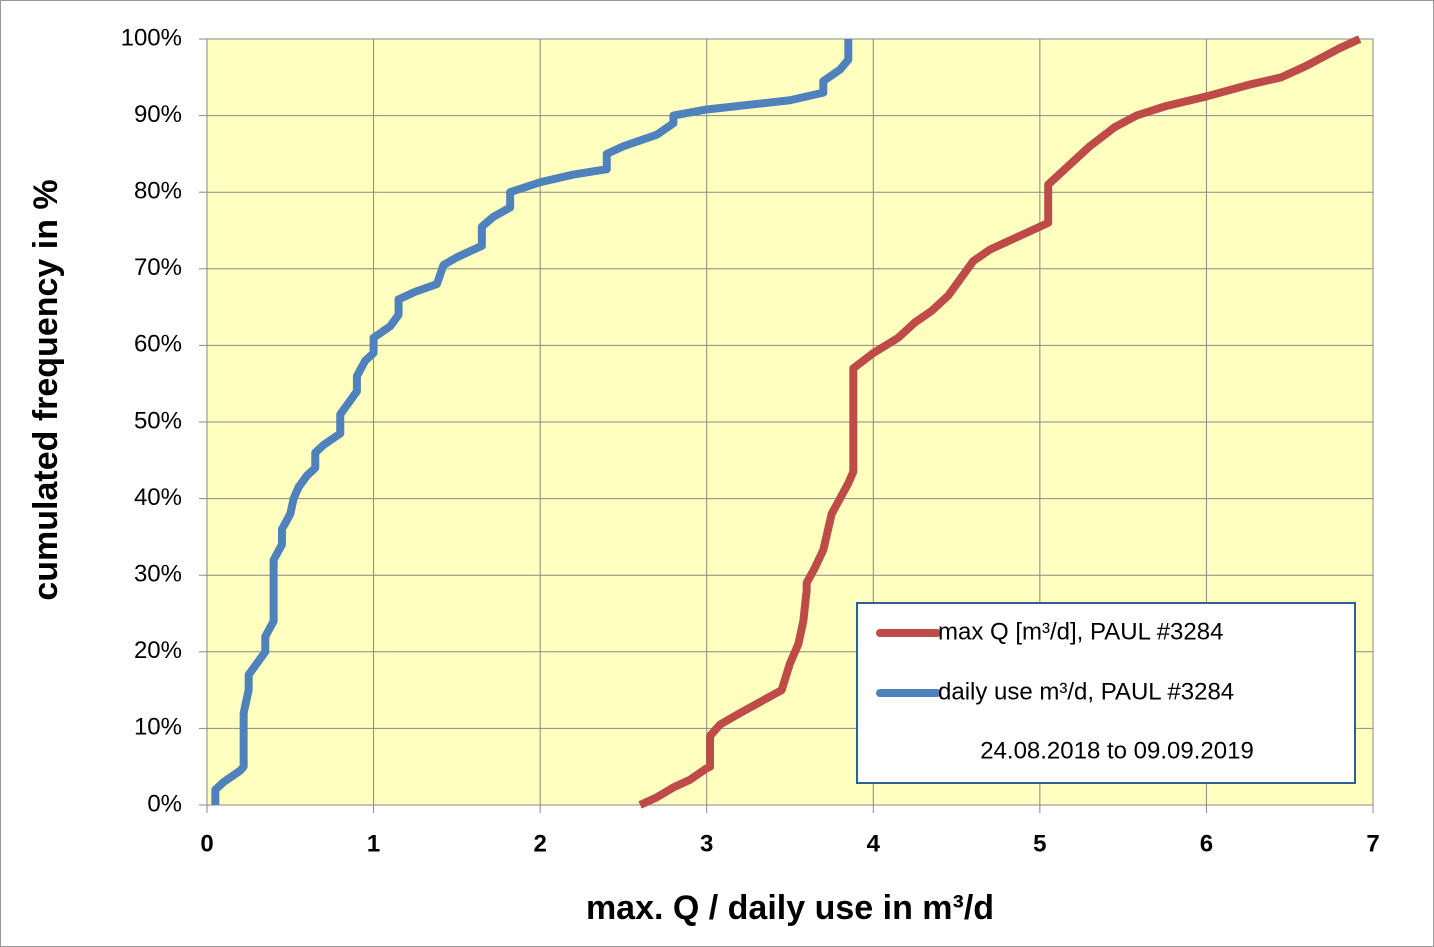 The width and height of the screenshot is (1434, 947). Describe the element at coordinates (158, 420) in the screenshot. I see `y-tick-label: 50%` at that location.